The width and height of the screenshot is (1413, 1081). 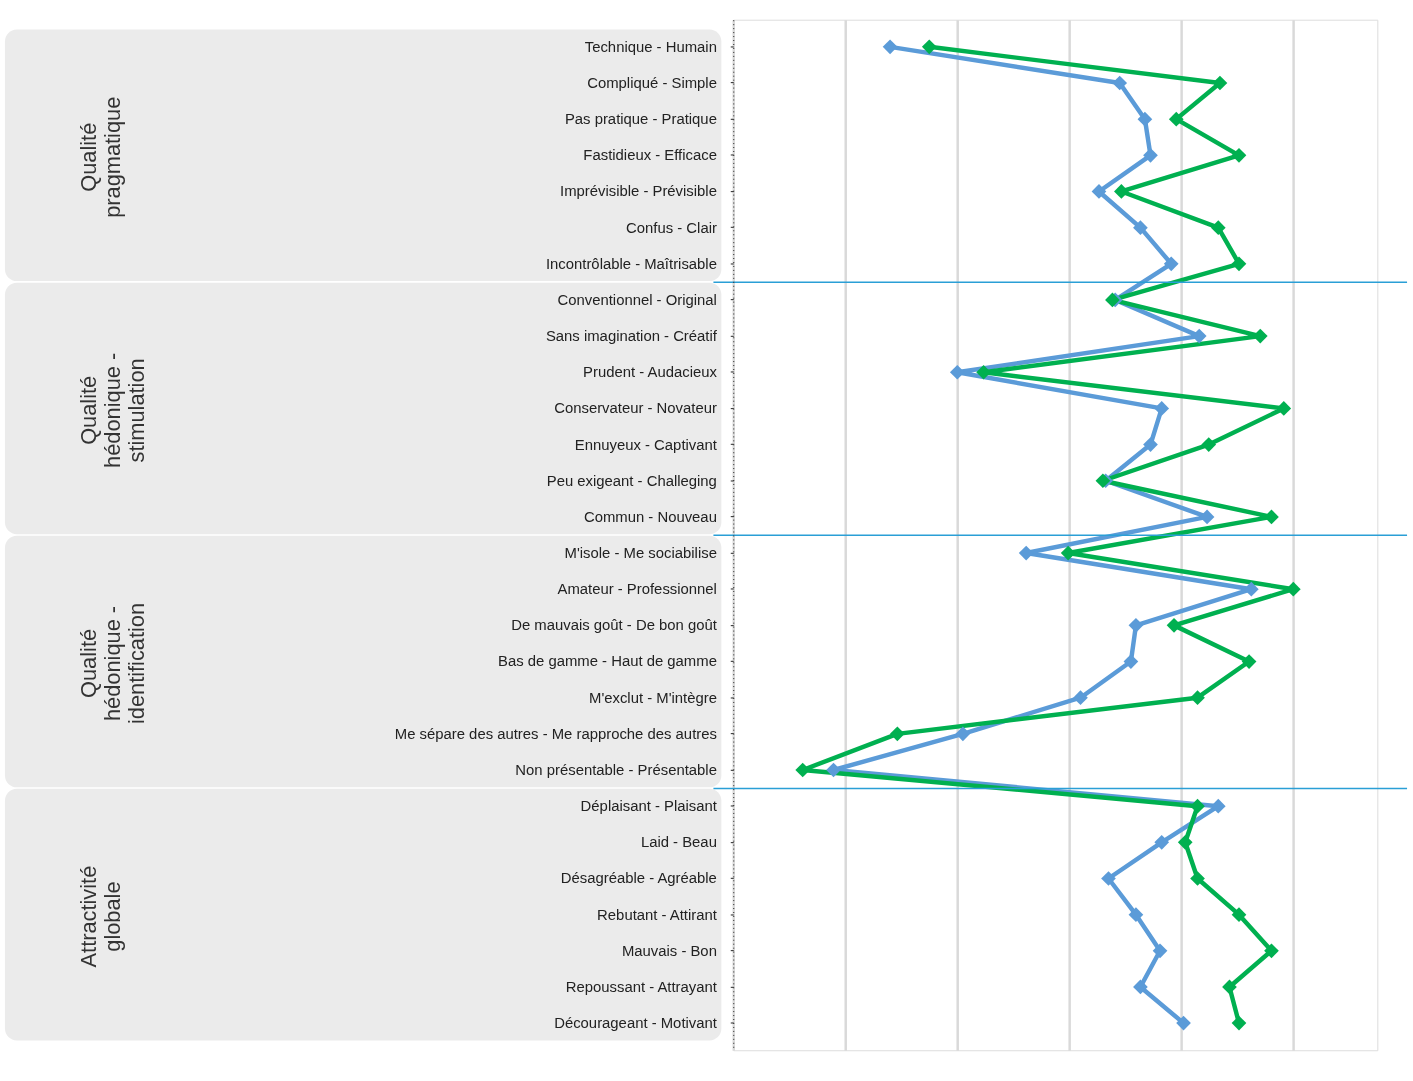 What do you see at coordinates (637, 589) in the screenshot?
I see `y-tick-label: Amateur - Professionnel` at bounding box center [637, 589].